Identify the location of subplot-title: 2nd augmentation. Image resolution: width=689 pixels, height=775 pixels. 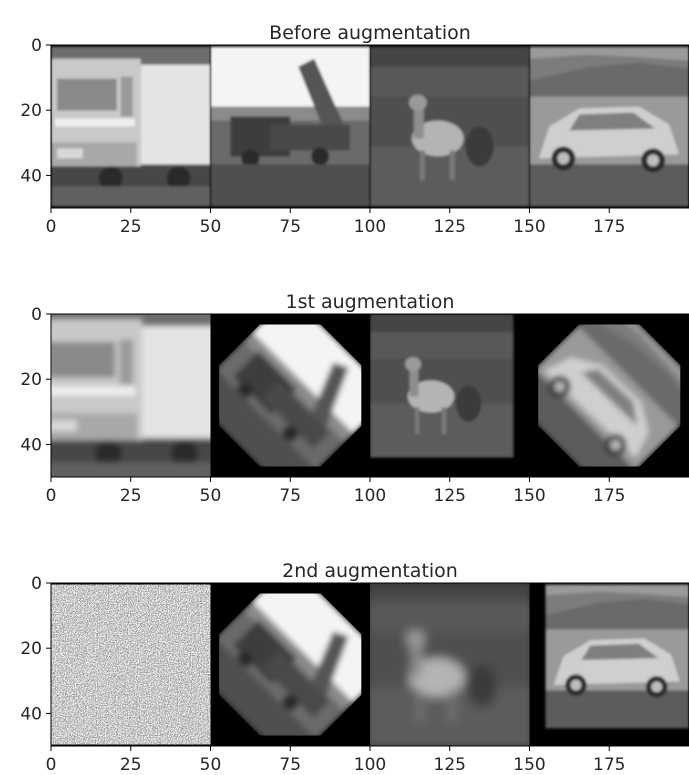
(370, 571).